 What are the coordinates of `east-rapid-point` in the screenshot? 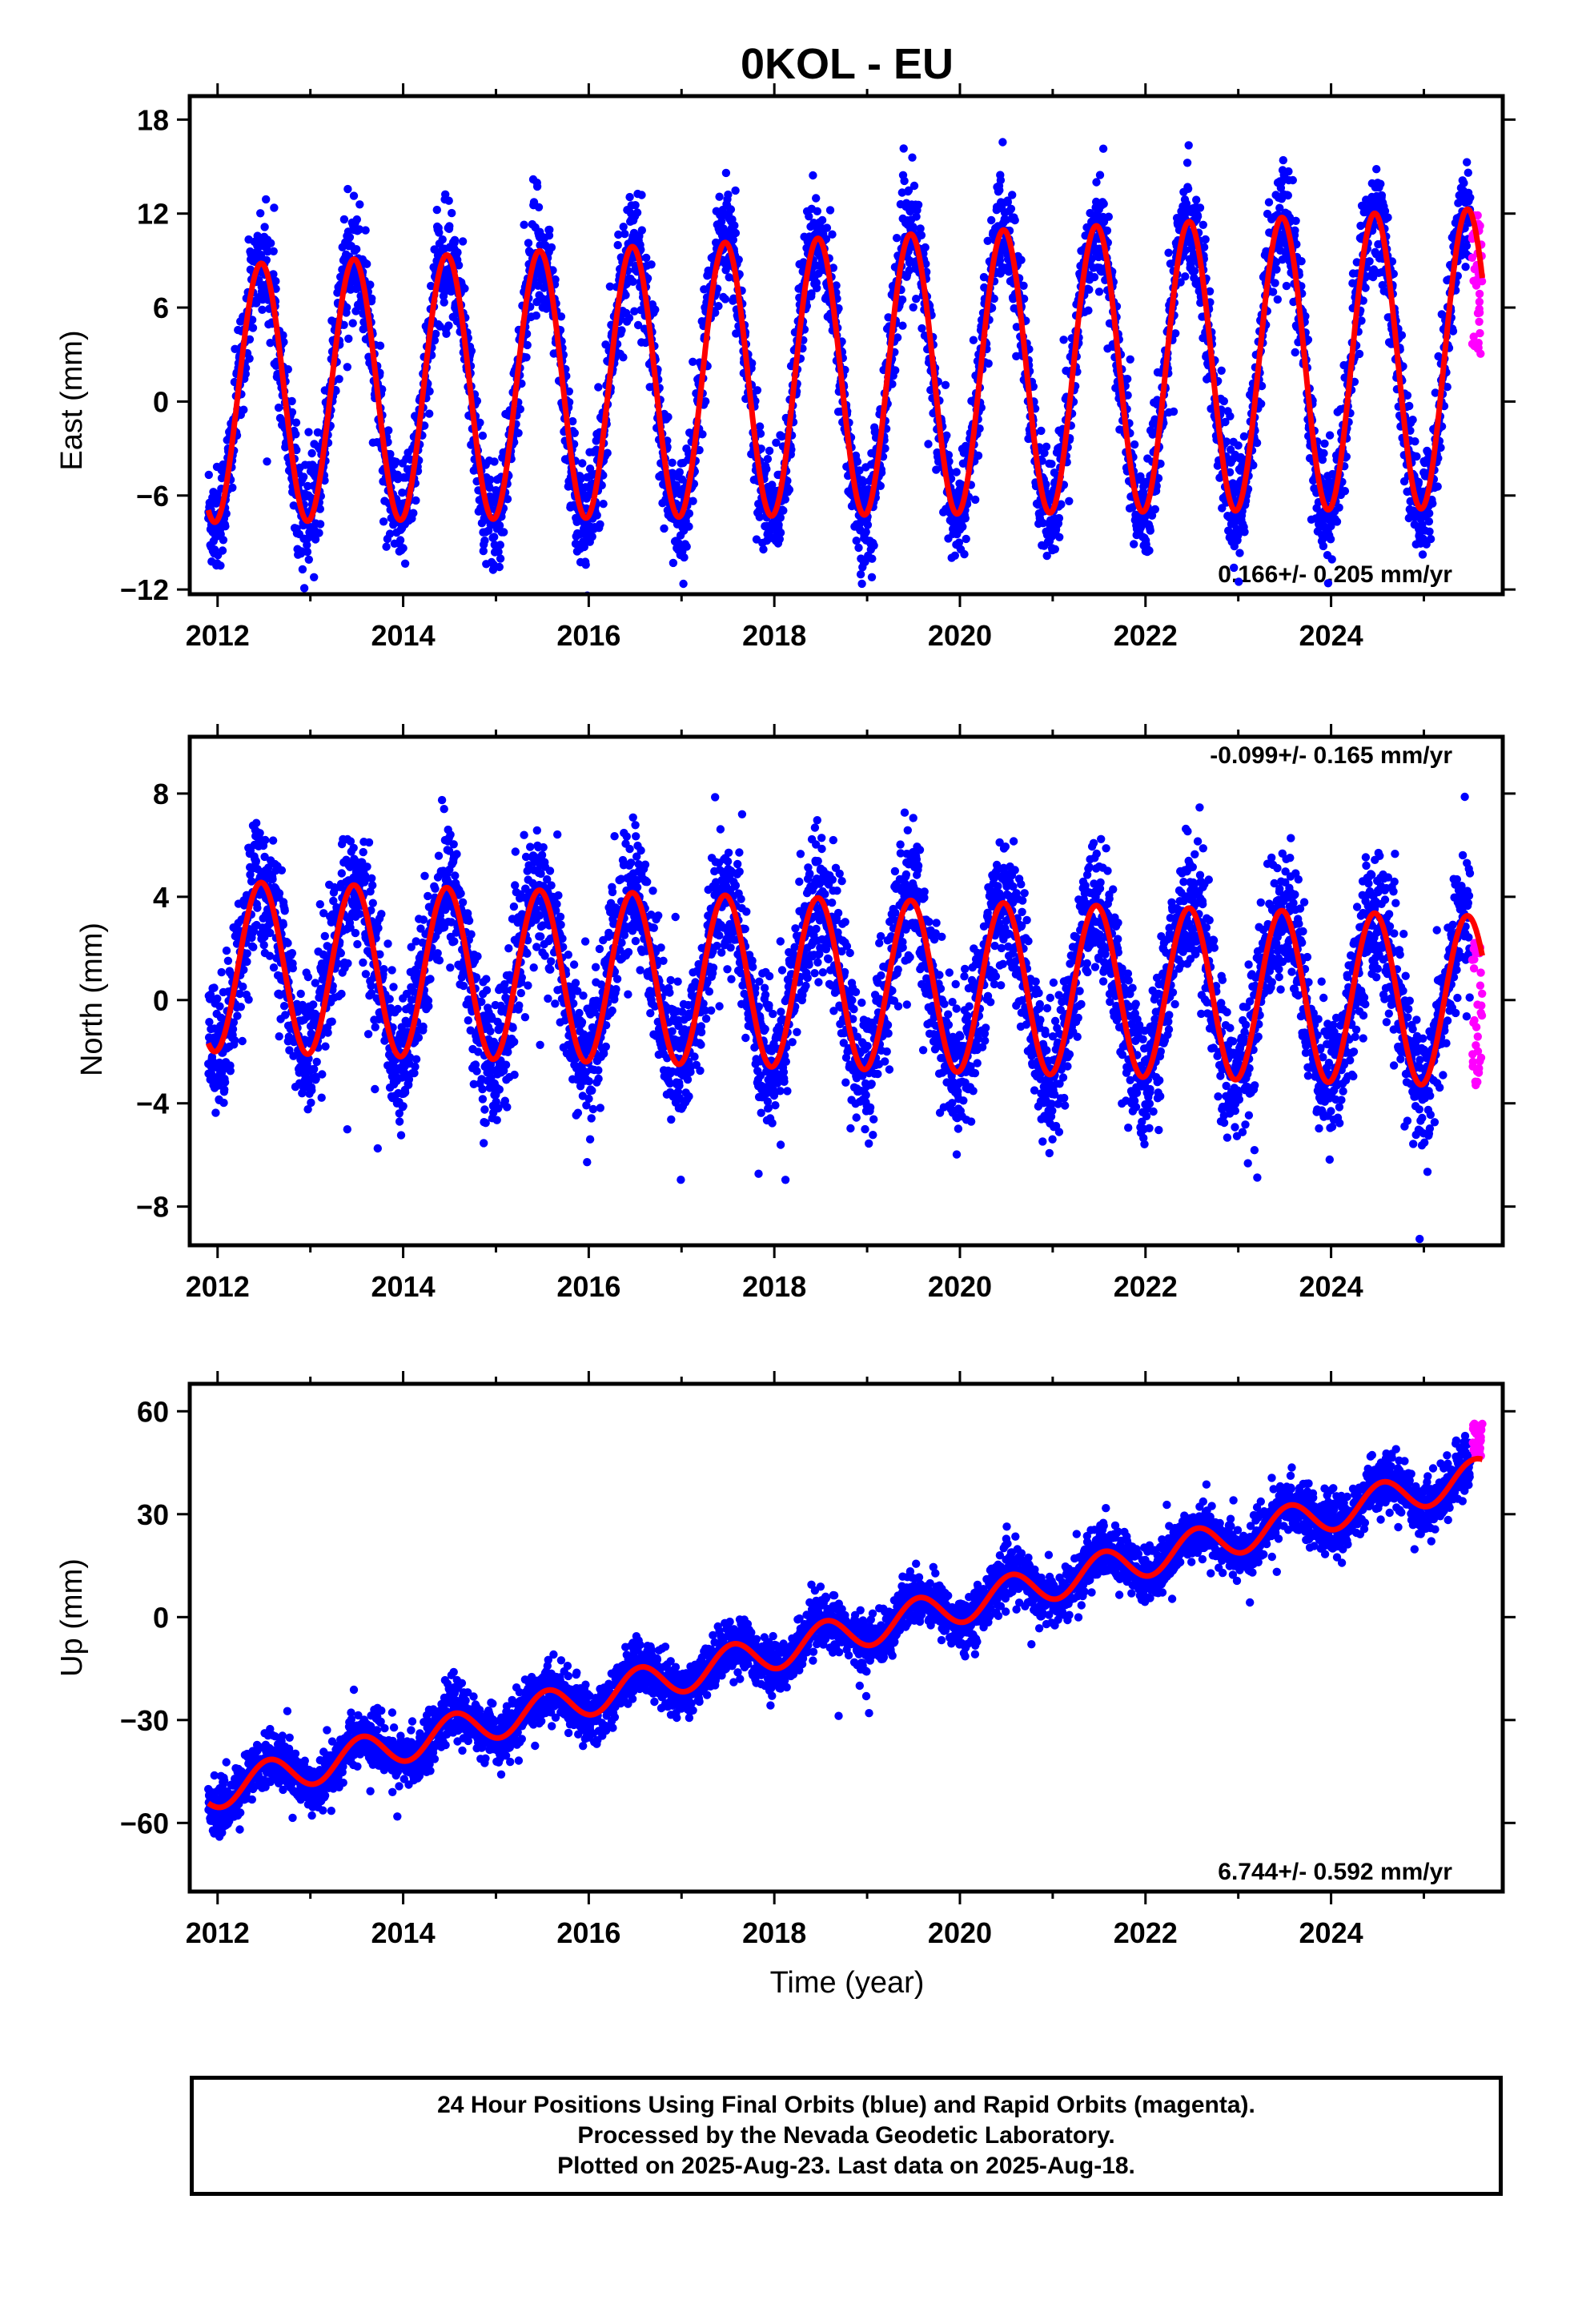 It's located at (1478, 348).